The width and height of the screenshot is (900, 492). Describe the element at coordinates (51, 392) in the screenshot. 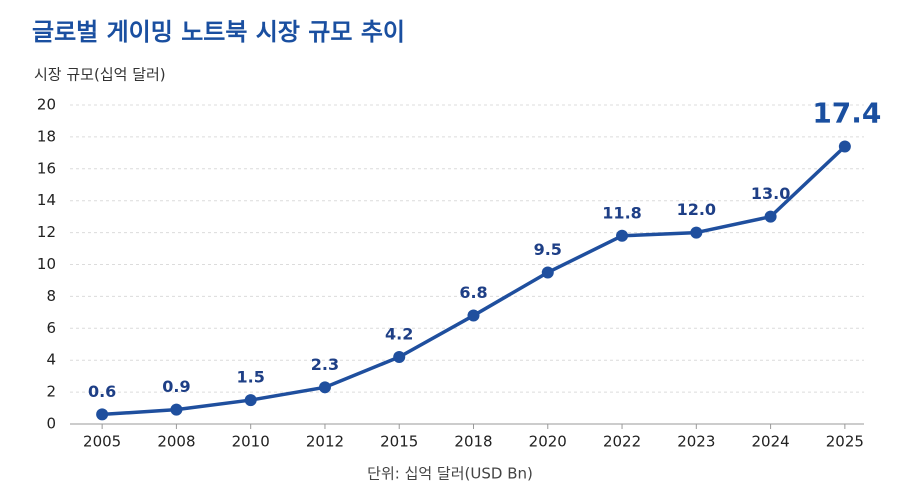

I see `y-tick-label: 2` at that location.